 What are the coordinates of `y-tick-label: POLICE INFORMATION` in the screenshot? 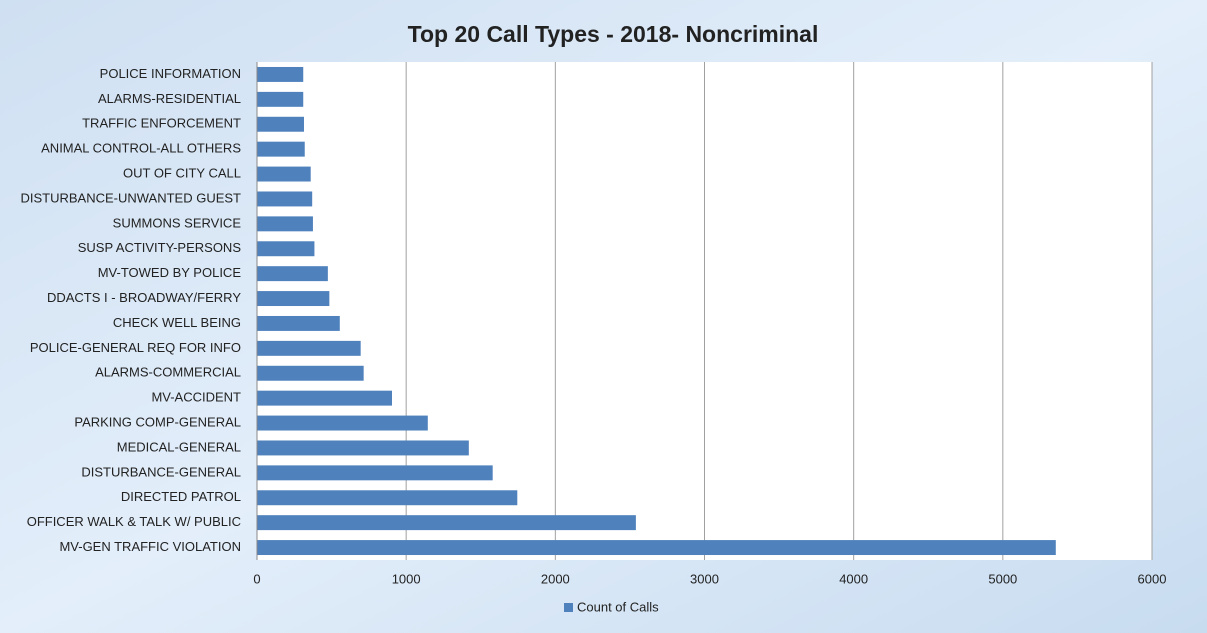 It's located at (170, 73).